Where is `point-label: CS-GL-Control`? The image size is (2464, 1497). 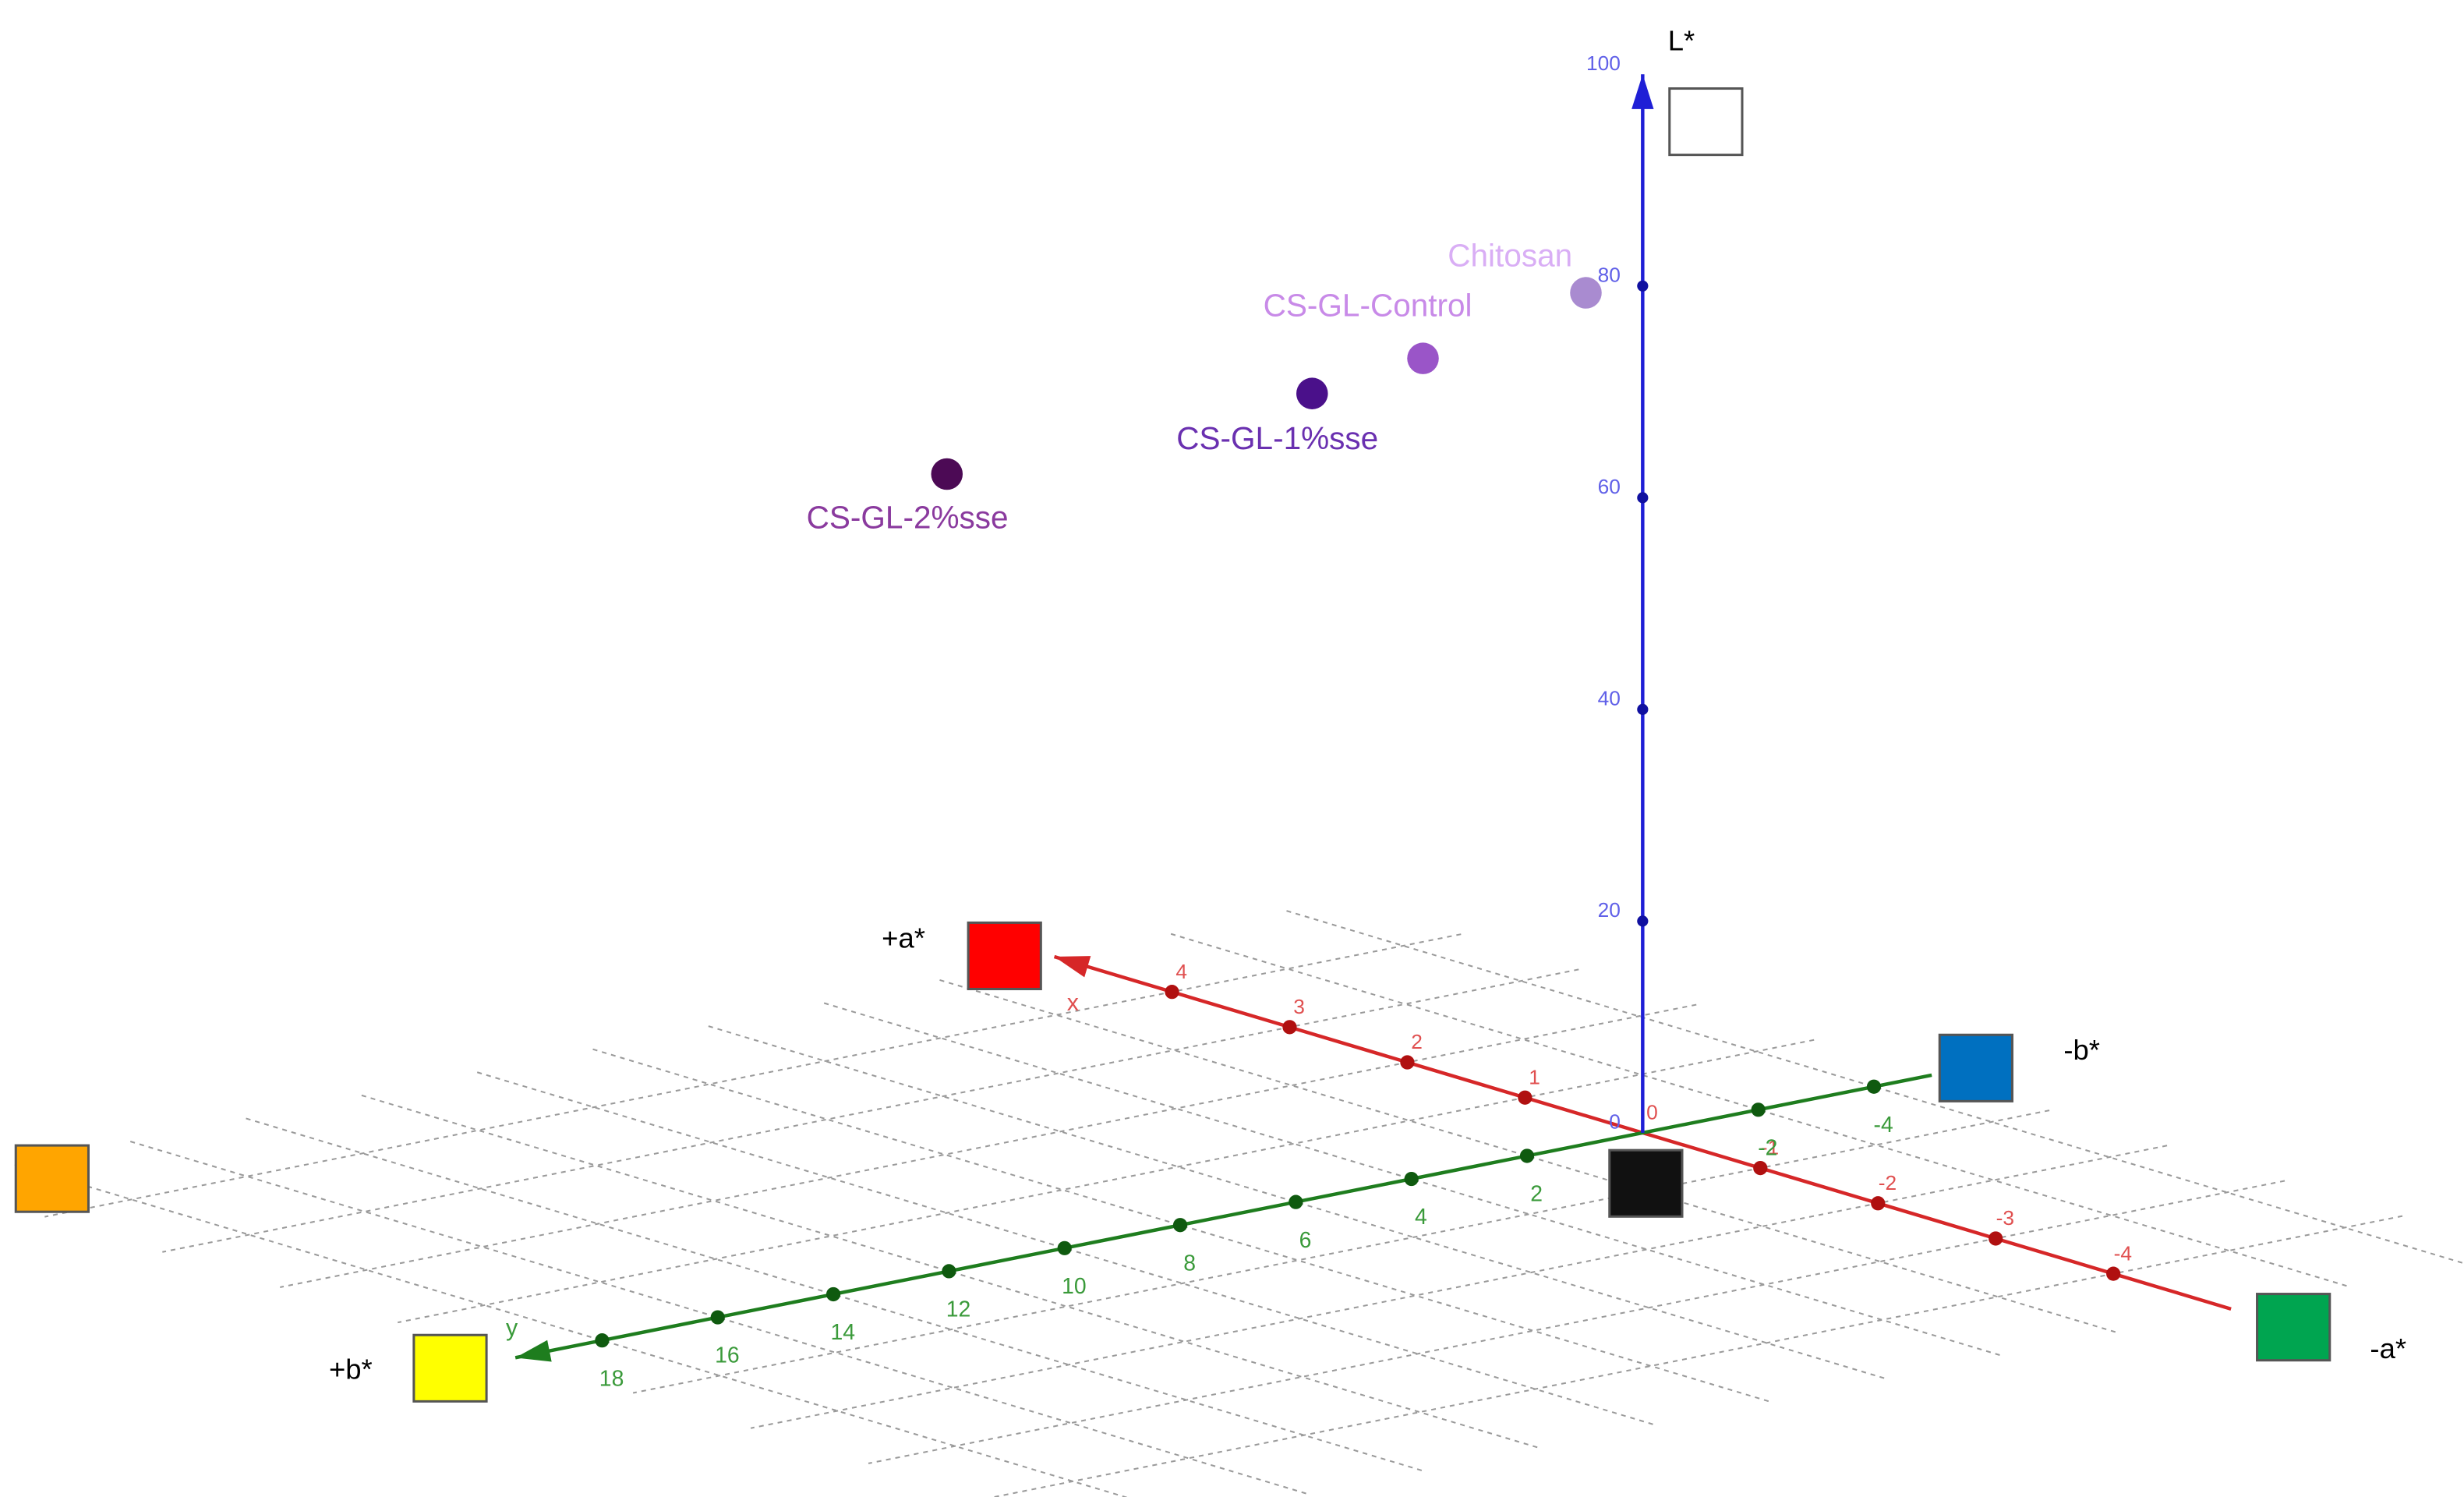
point-label: CS-GL-Control is located at coordinates (1368, 306).